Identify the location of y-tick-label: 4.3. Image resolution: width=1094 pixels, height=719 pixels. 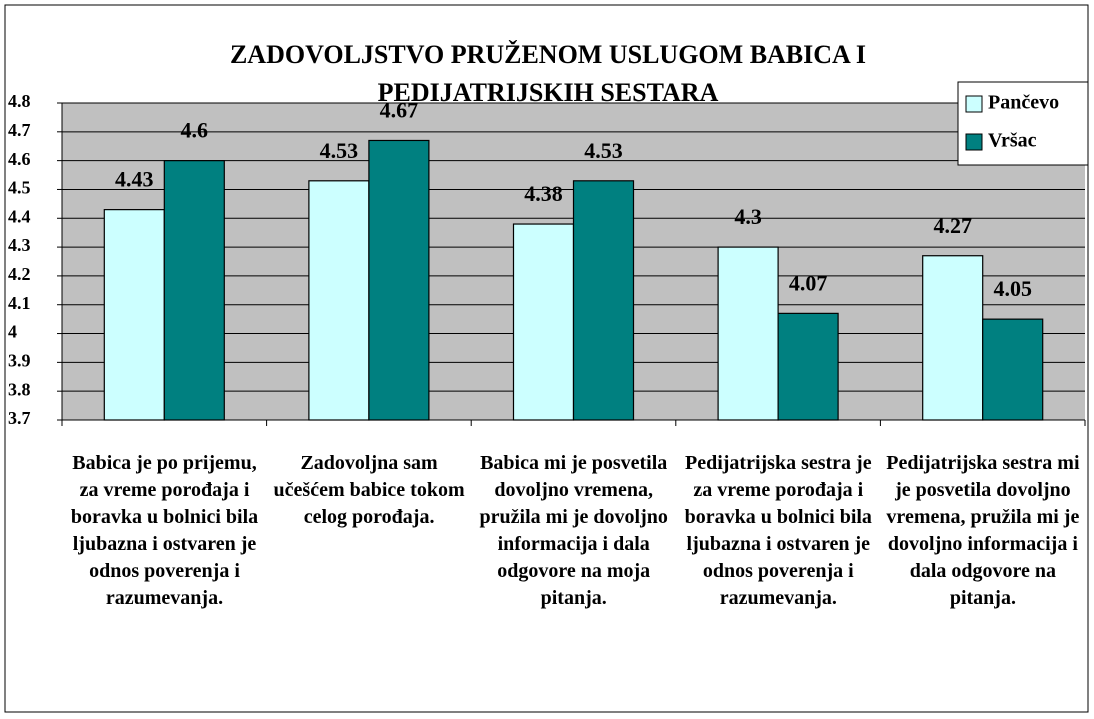
(19, 245).